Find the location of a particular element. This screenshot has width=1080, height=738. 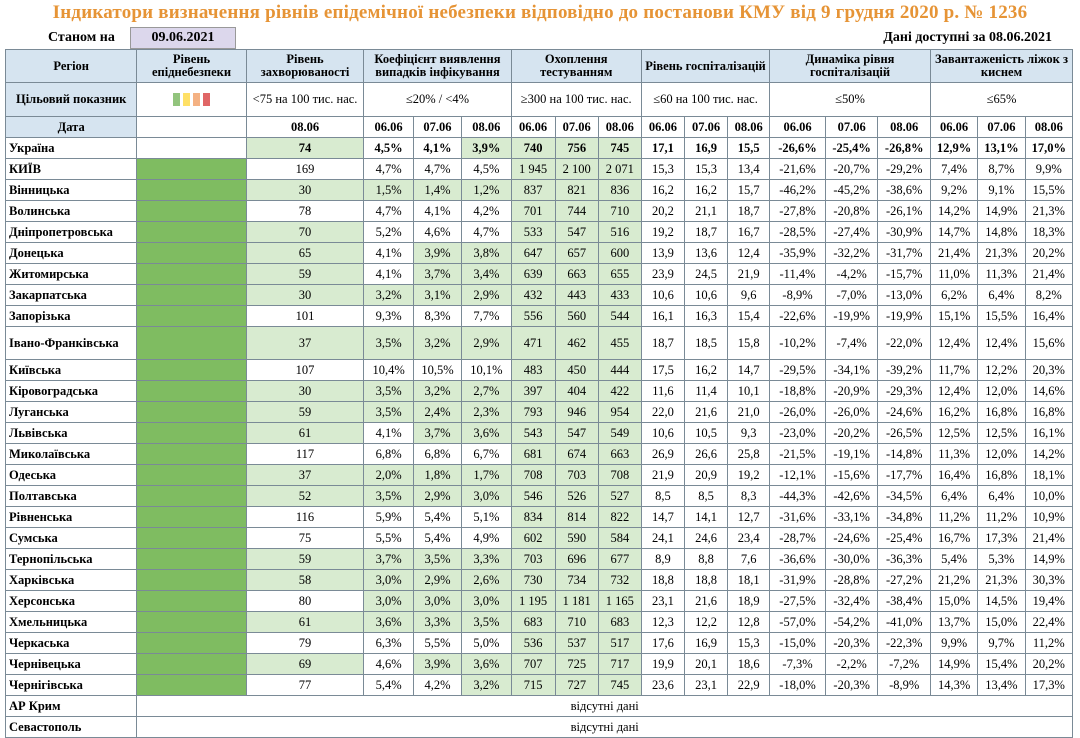

hosp-dynamics-value: -34,5% is located at coordinates (904, 496).